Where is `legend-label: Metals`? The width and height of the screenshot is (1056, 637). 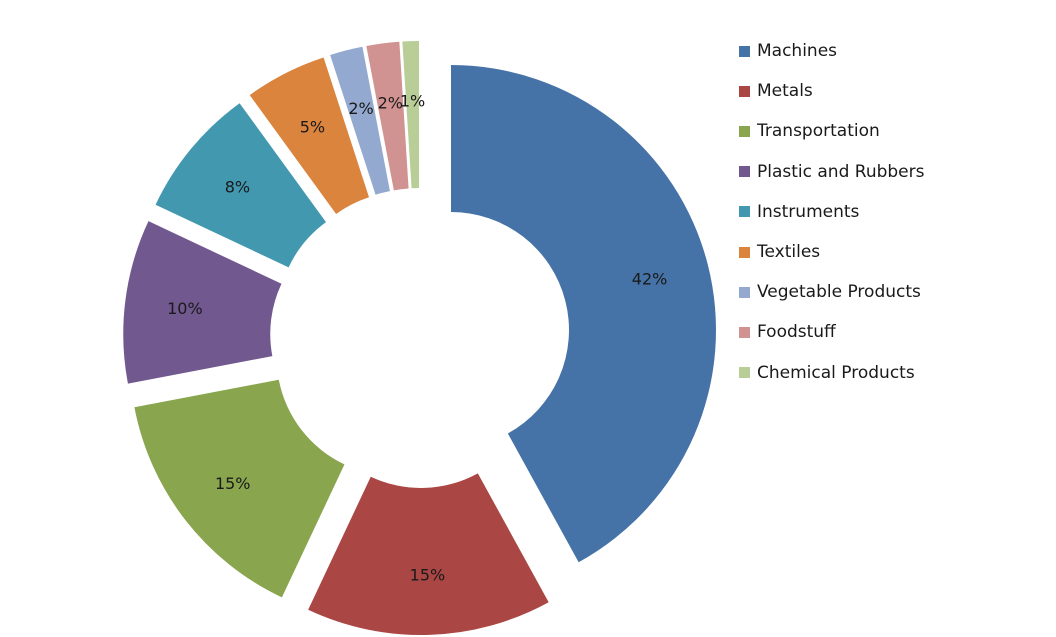
legend-label: Metals is located at coordinates (785, 91).